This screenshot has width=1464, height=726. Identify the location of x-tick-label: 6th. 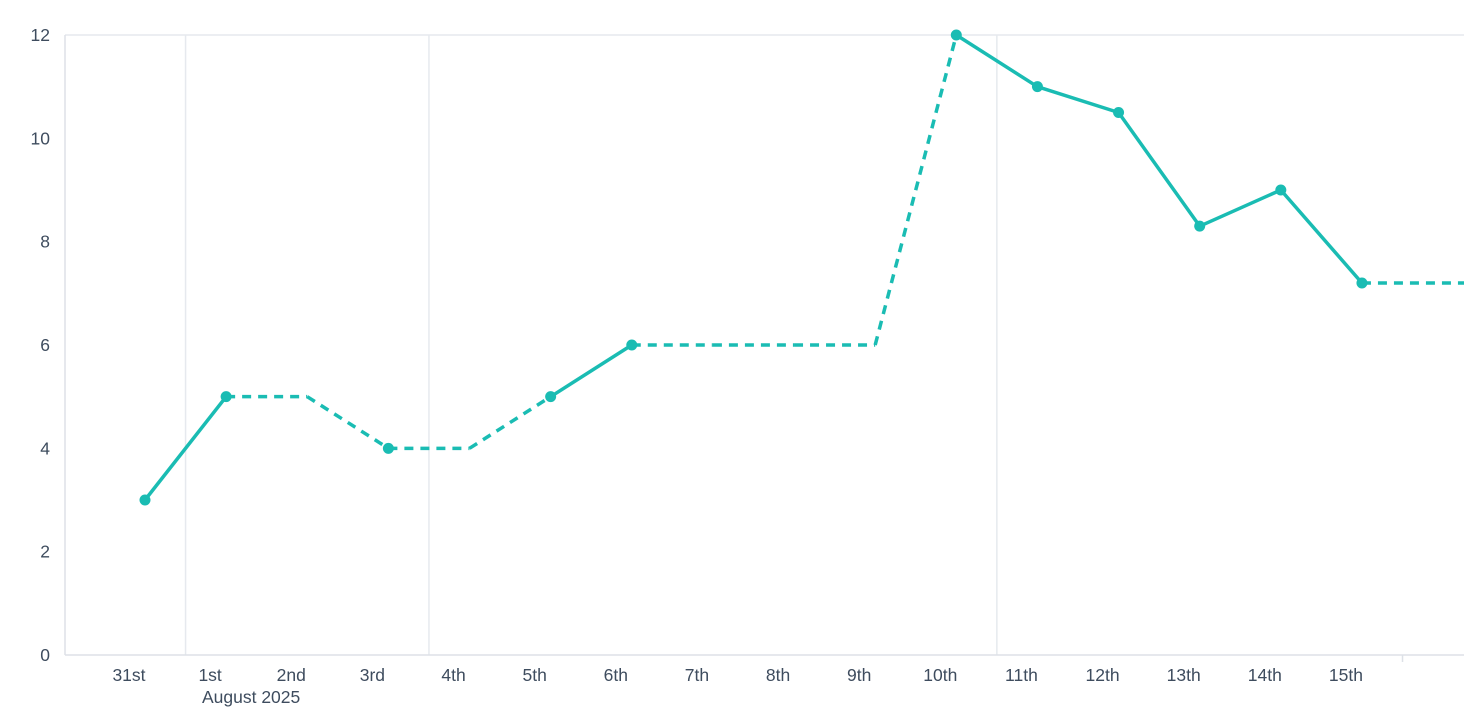
(616, 675).